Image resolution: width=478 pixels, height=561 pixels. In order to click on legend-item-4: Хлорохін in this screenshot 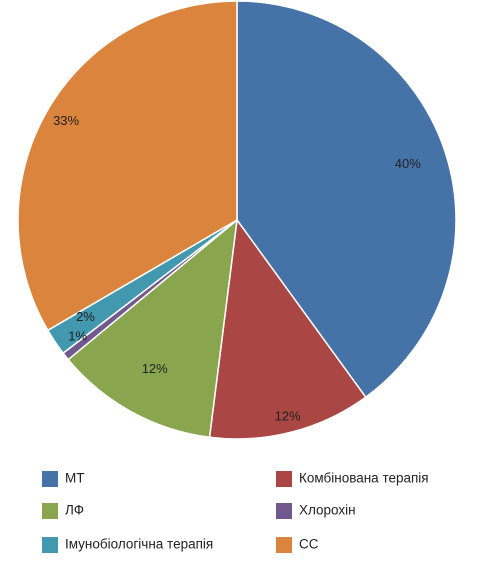, I will do `click(316, 511)`.